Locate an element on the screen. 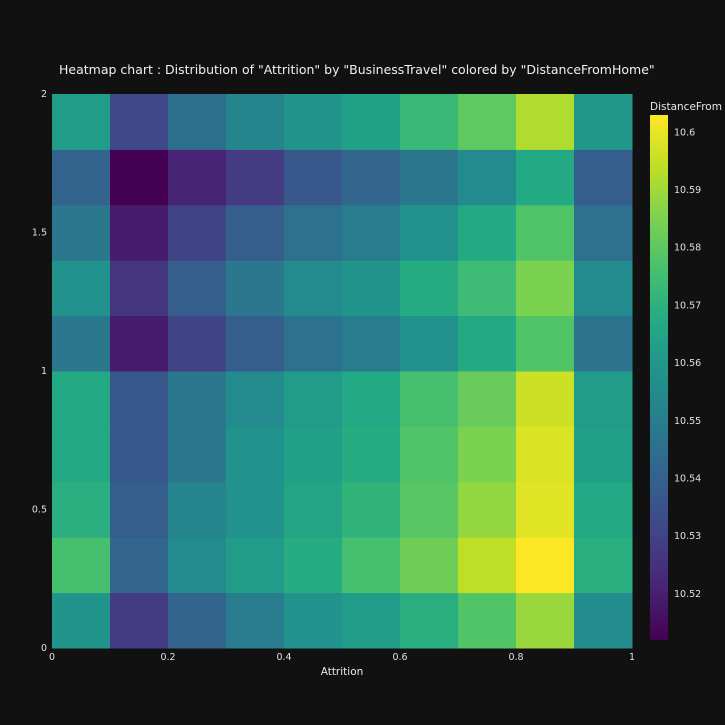  colorbar-tick-label: 10.57 is located at coordinates (687, 305).